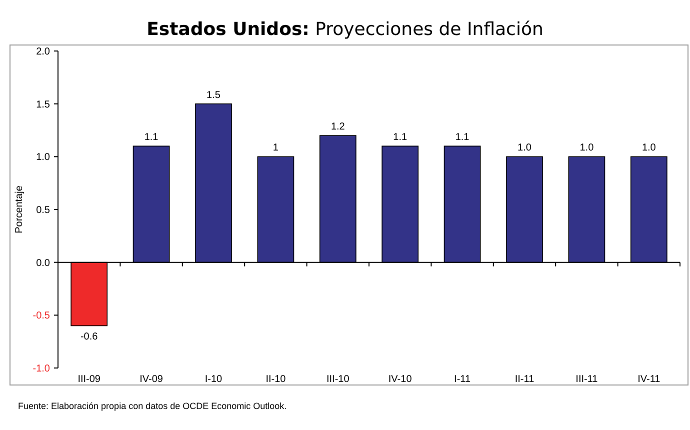 This screenshot has height=430, width=690. What do you see at coordinates (43, 158) in the screenshot?
I see `y-tick-label: 1.0` at bounding box center [43, 158].